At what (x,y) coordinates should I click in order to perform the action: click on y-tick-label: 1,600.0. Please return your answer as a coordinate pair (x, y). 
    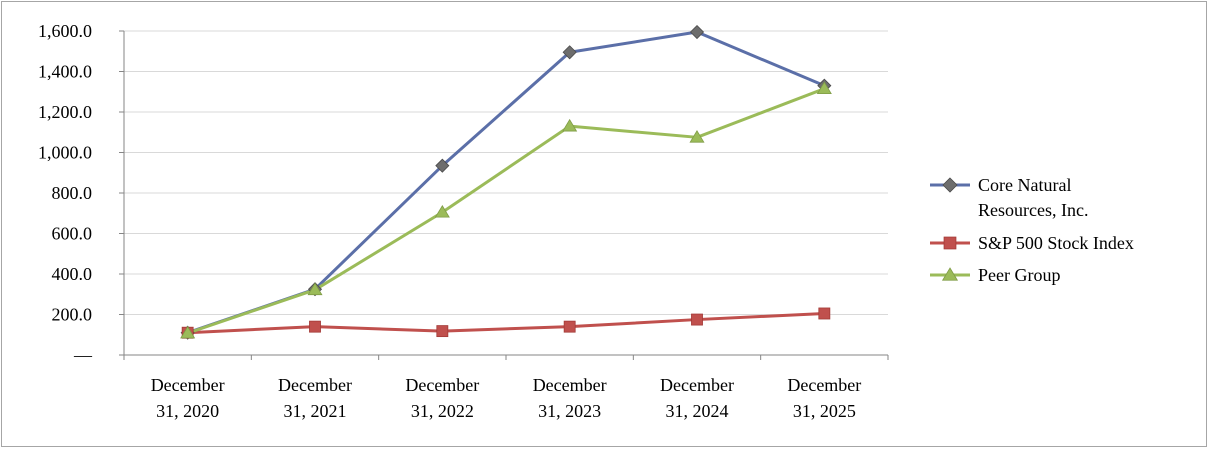
    Looking at the image, I should click on (65, 31).